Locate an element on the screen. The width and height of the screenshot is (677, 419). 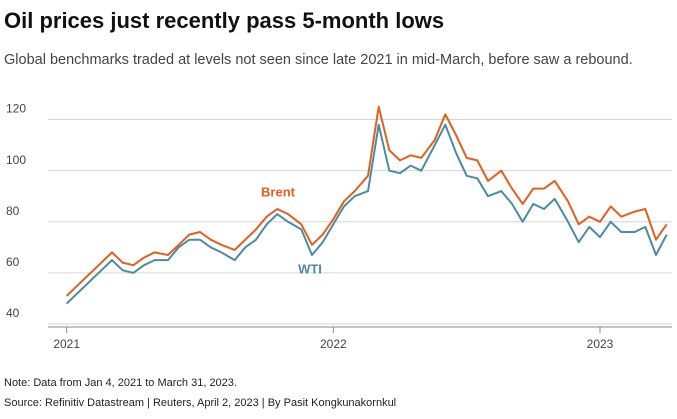
x-tick-label: 2021 is located at coordinates (66, 344).